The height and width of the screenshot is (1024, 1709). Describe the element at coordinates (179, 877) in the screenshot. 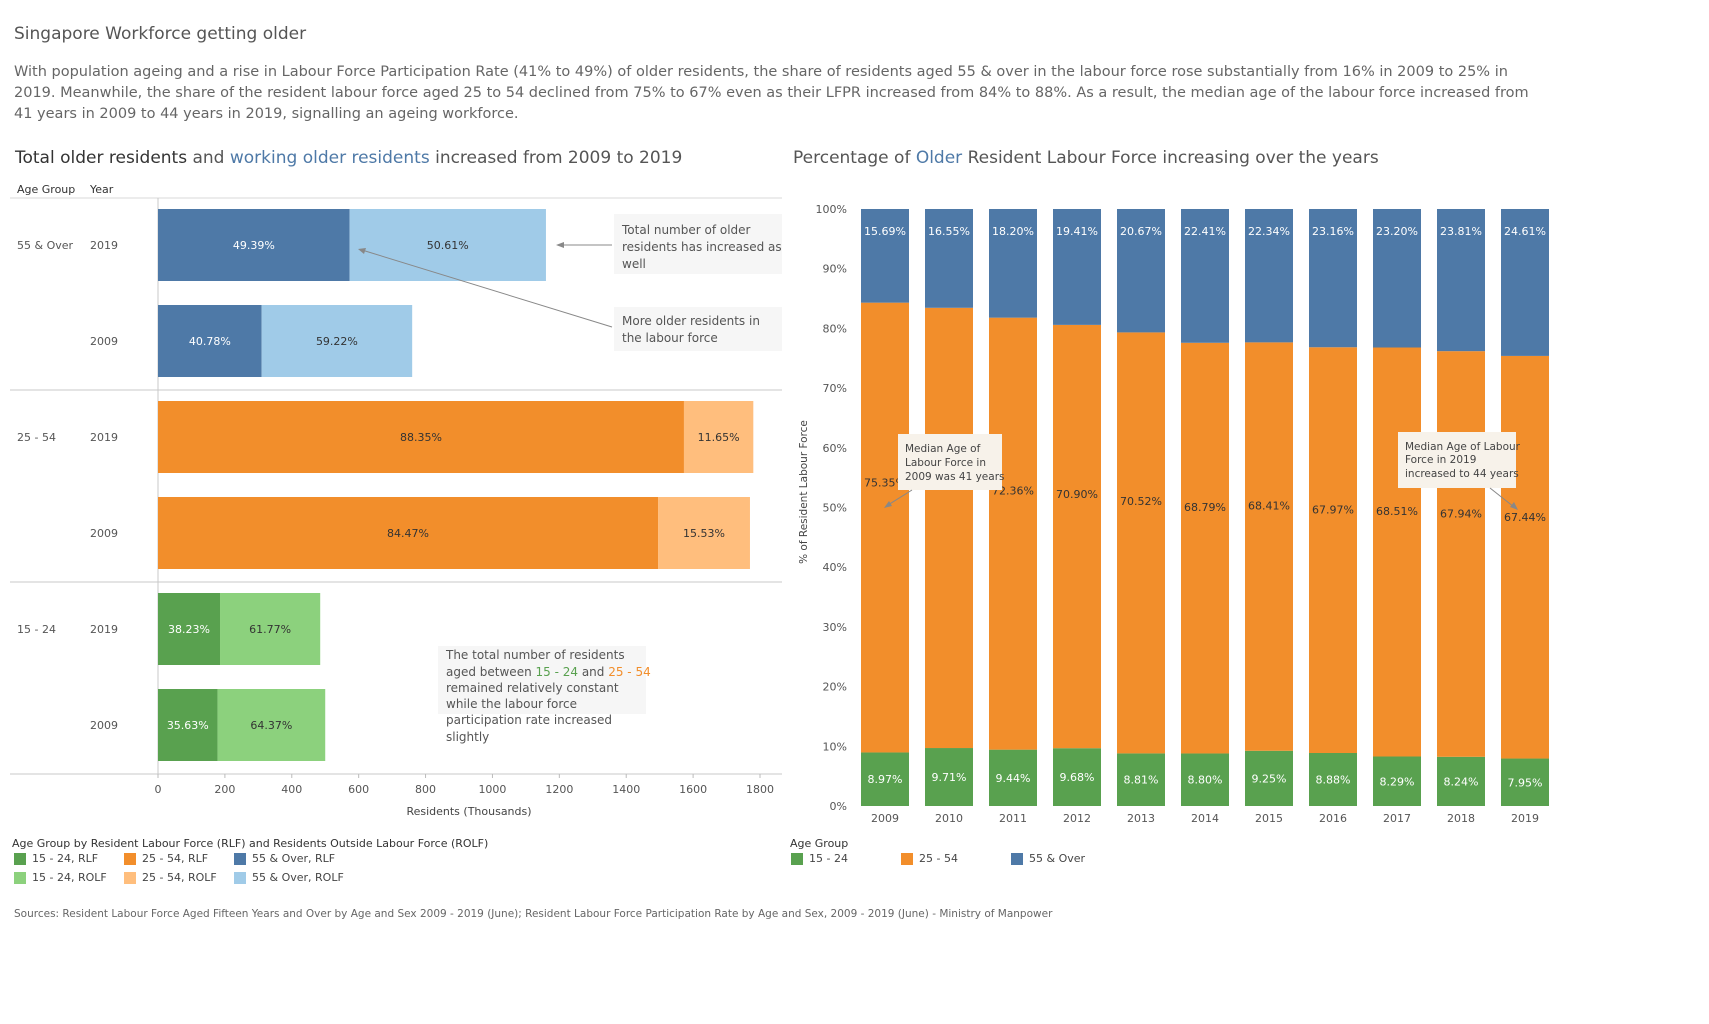

I see `legend-item-25-rolf: 25 - 54, ROLF` at that location.